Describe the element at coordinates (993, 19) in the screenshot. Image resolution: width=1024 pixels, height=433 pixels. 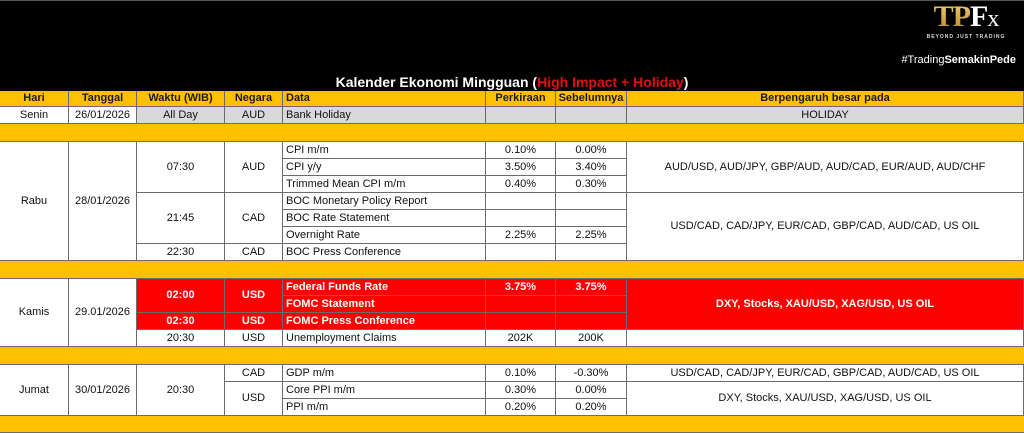
I see `logo-x: x` at that location.